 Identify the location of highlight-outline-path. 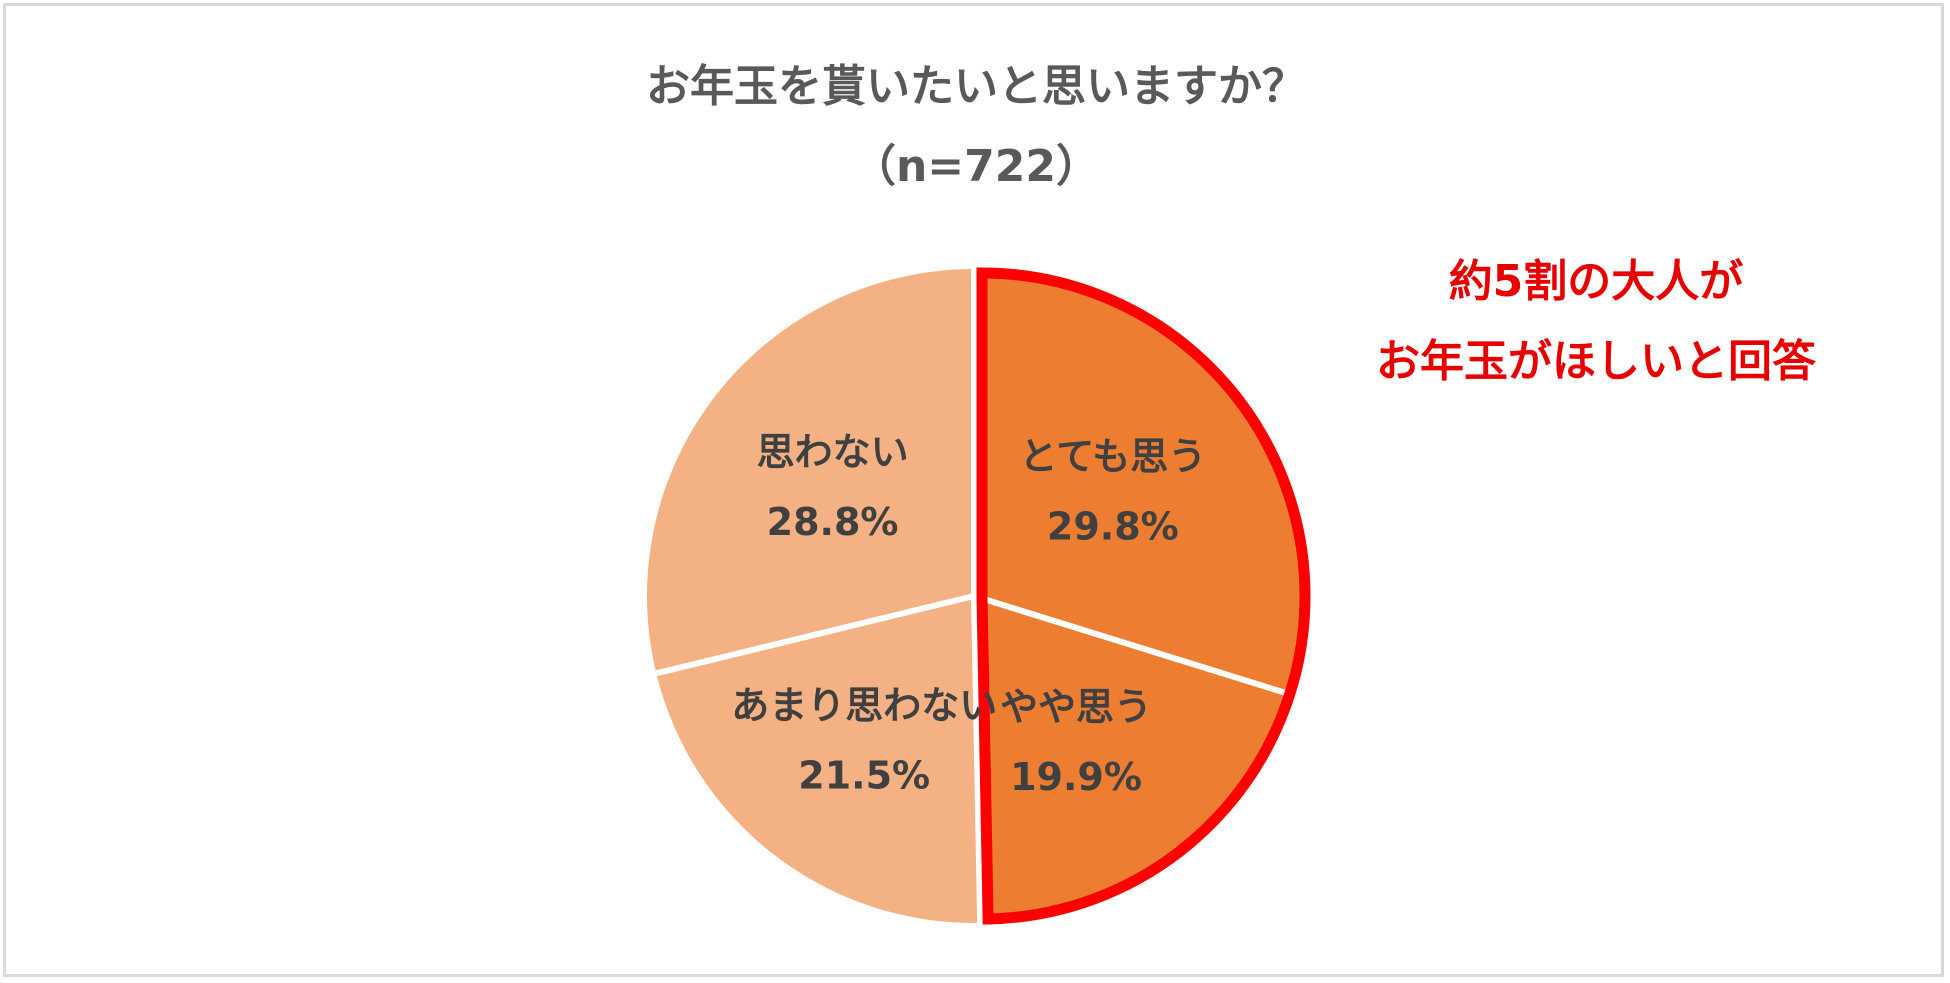
(1143, 596).